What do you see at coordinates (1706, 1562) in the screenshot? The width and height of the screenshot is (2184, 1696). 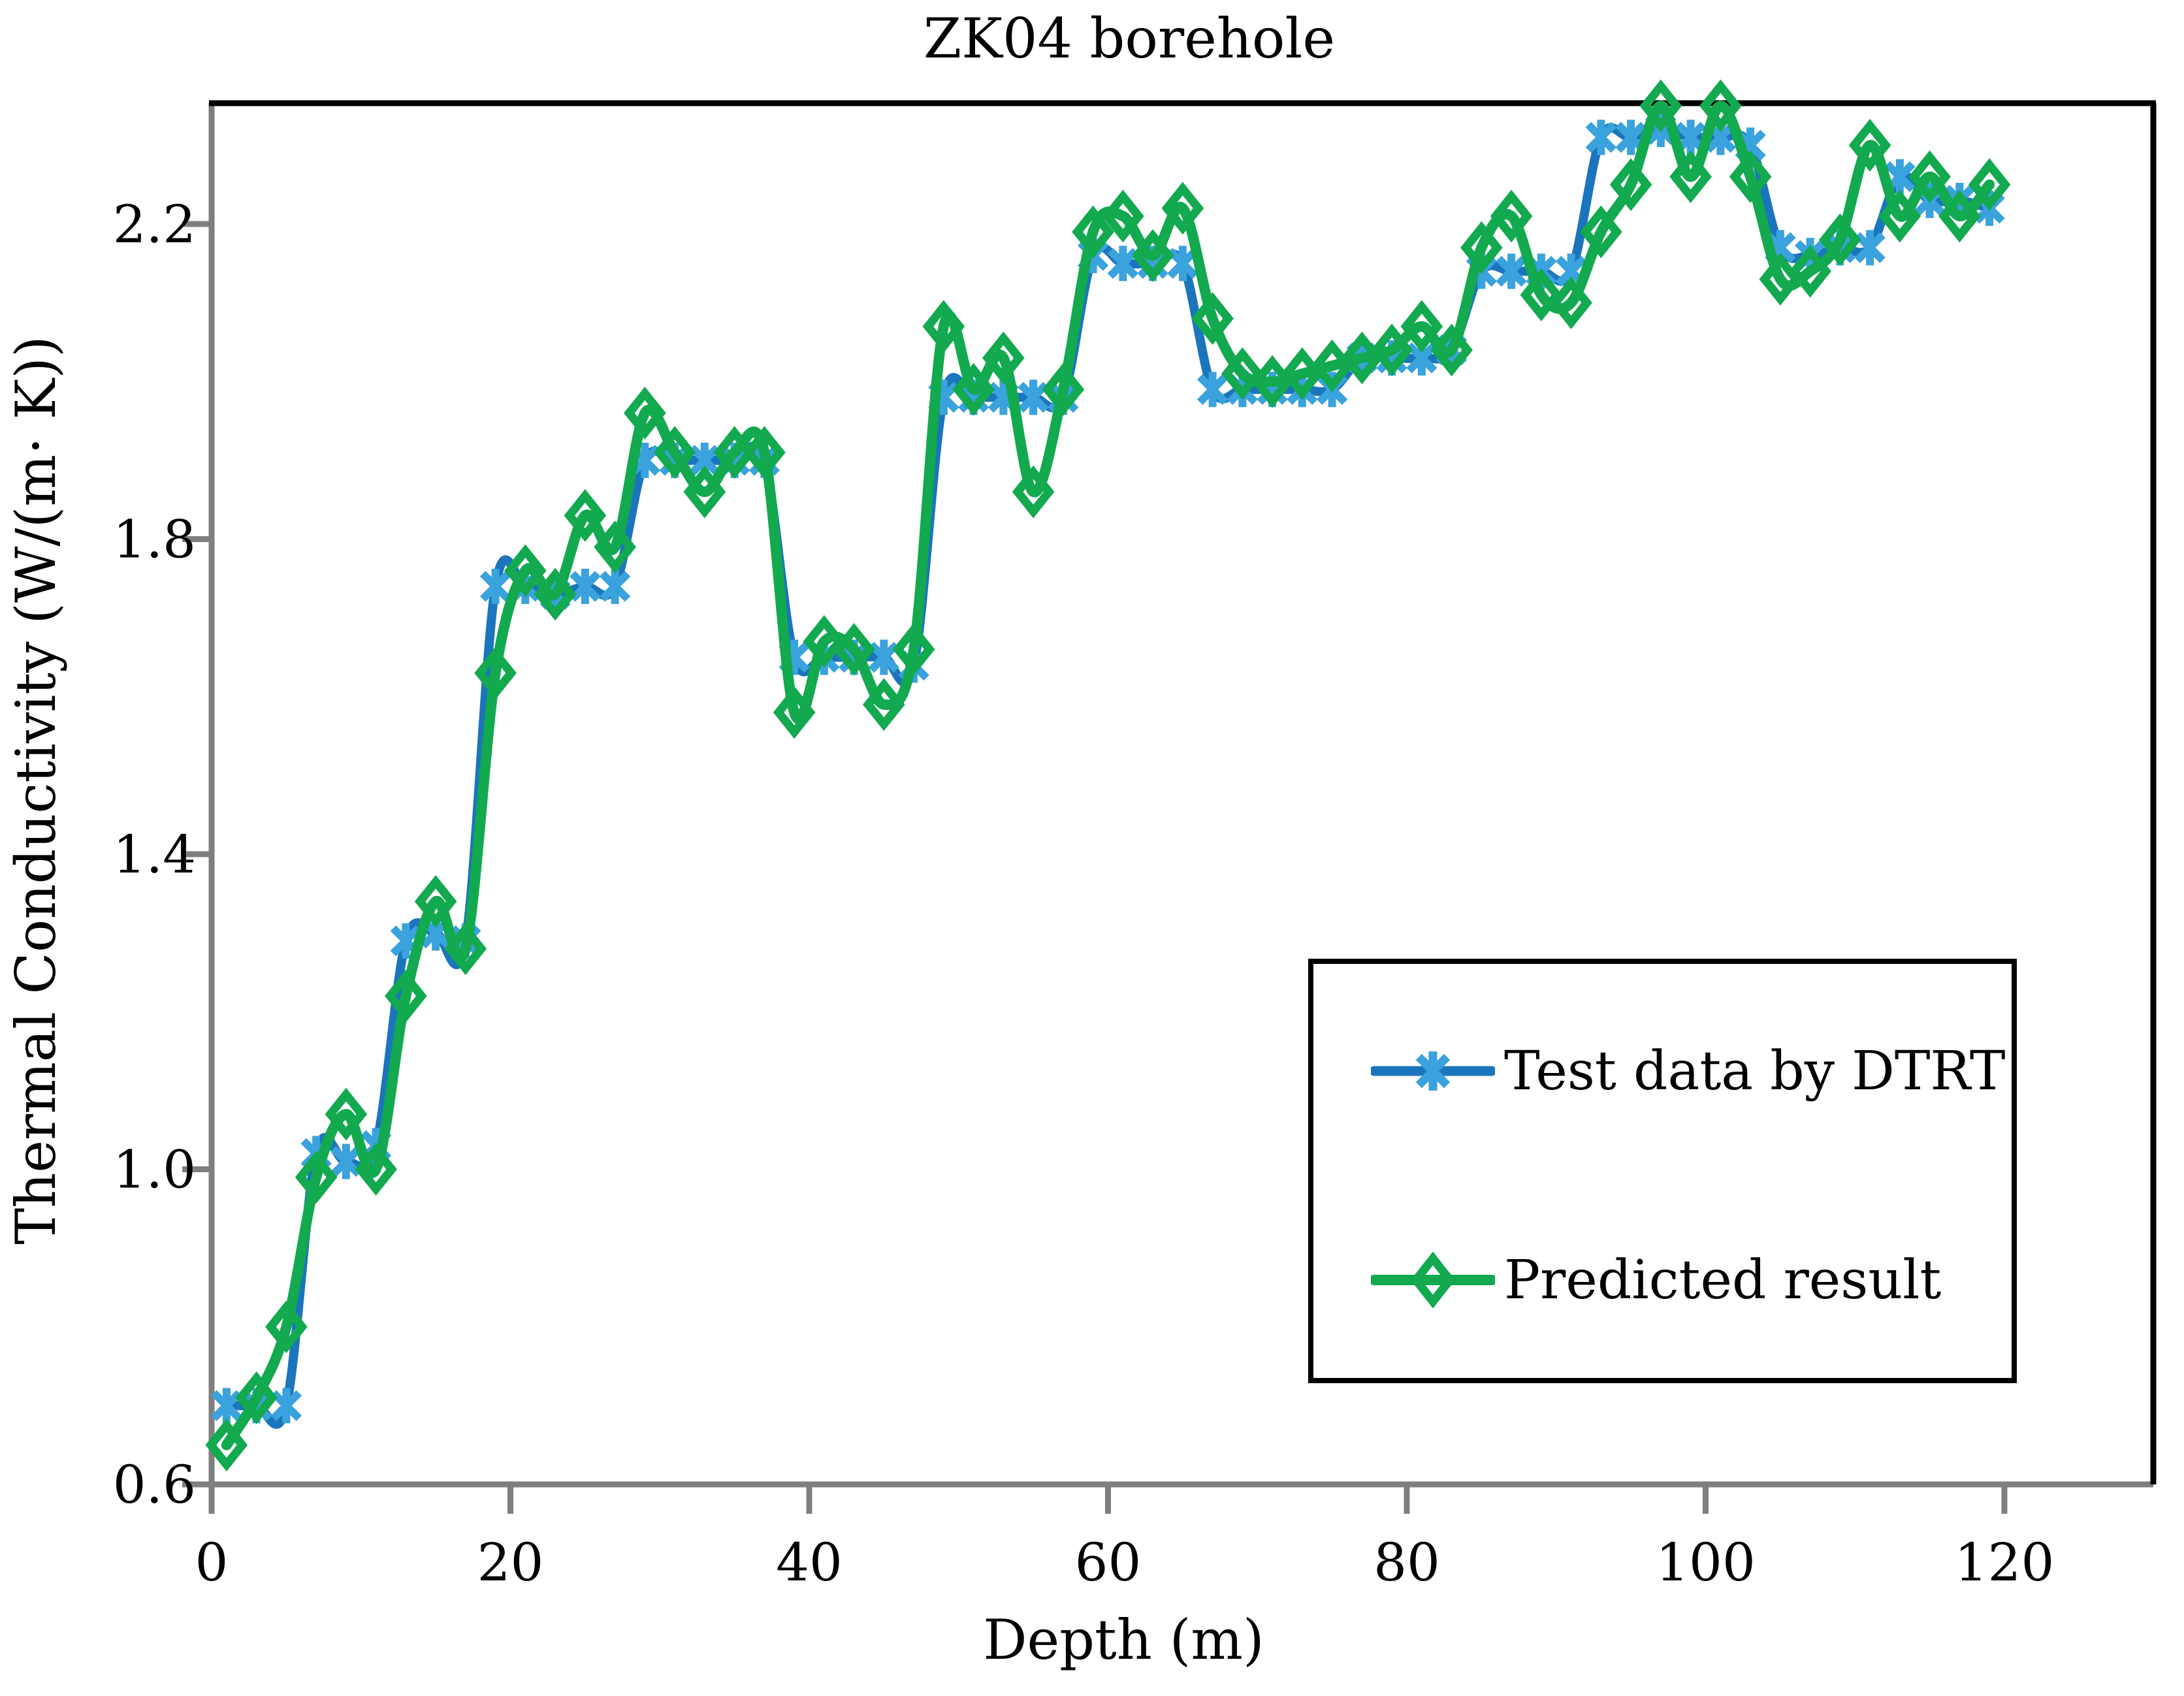 I see `x-tick-label: 100` at bounding box center [1706, 1562].